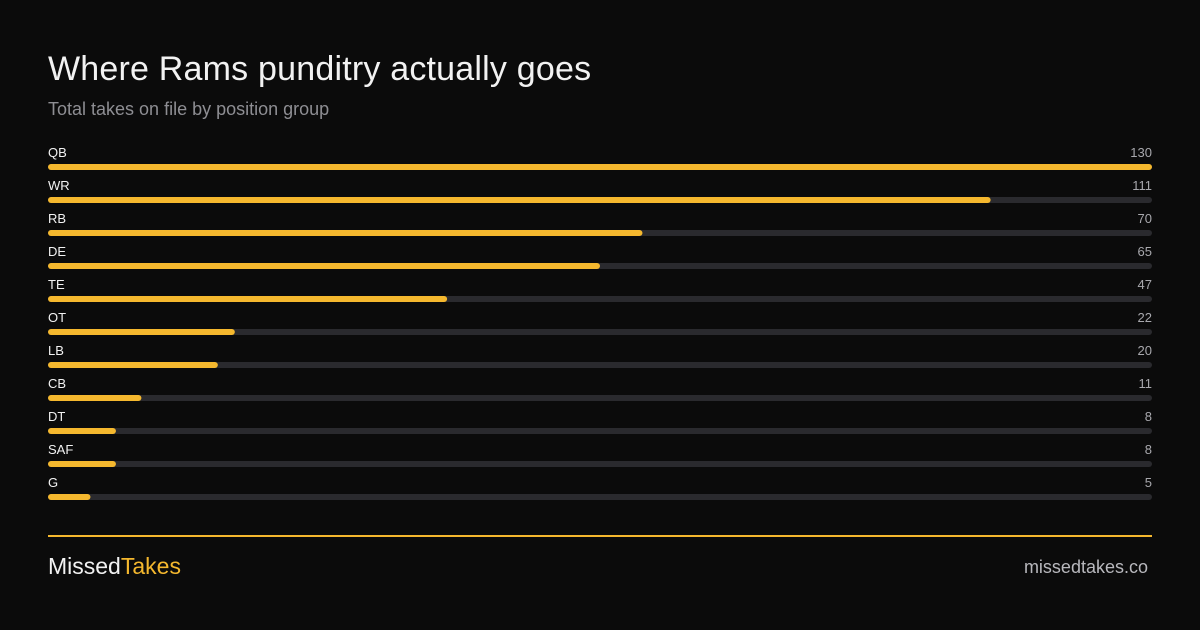 The width and height of the screenshot is (1200, 630). What do you see at coordinates (82, 431) in the screenshot?
I see `bar-dt` at bounding box center [82, 431].